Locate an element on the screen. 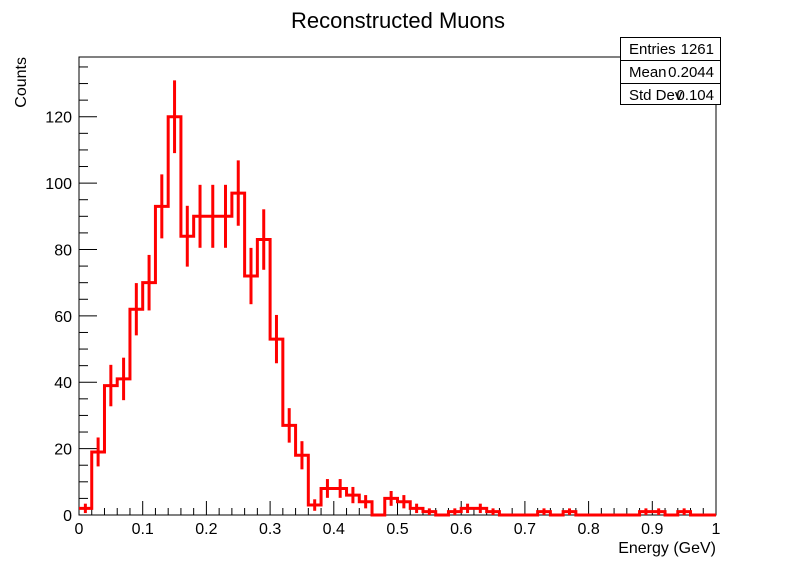  x-tick-label: 0.3 is located at coordinates (270, 529).